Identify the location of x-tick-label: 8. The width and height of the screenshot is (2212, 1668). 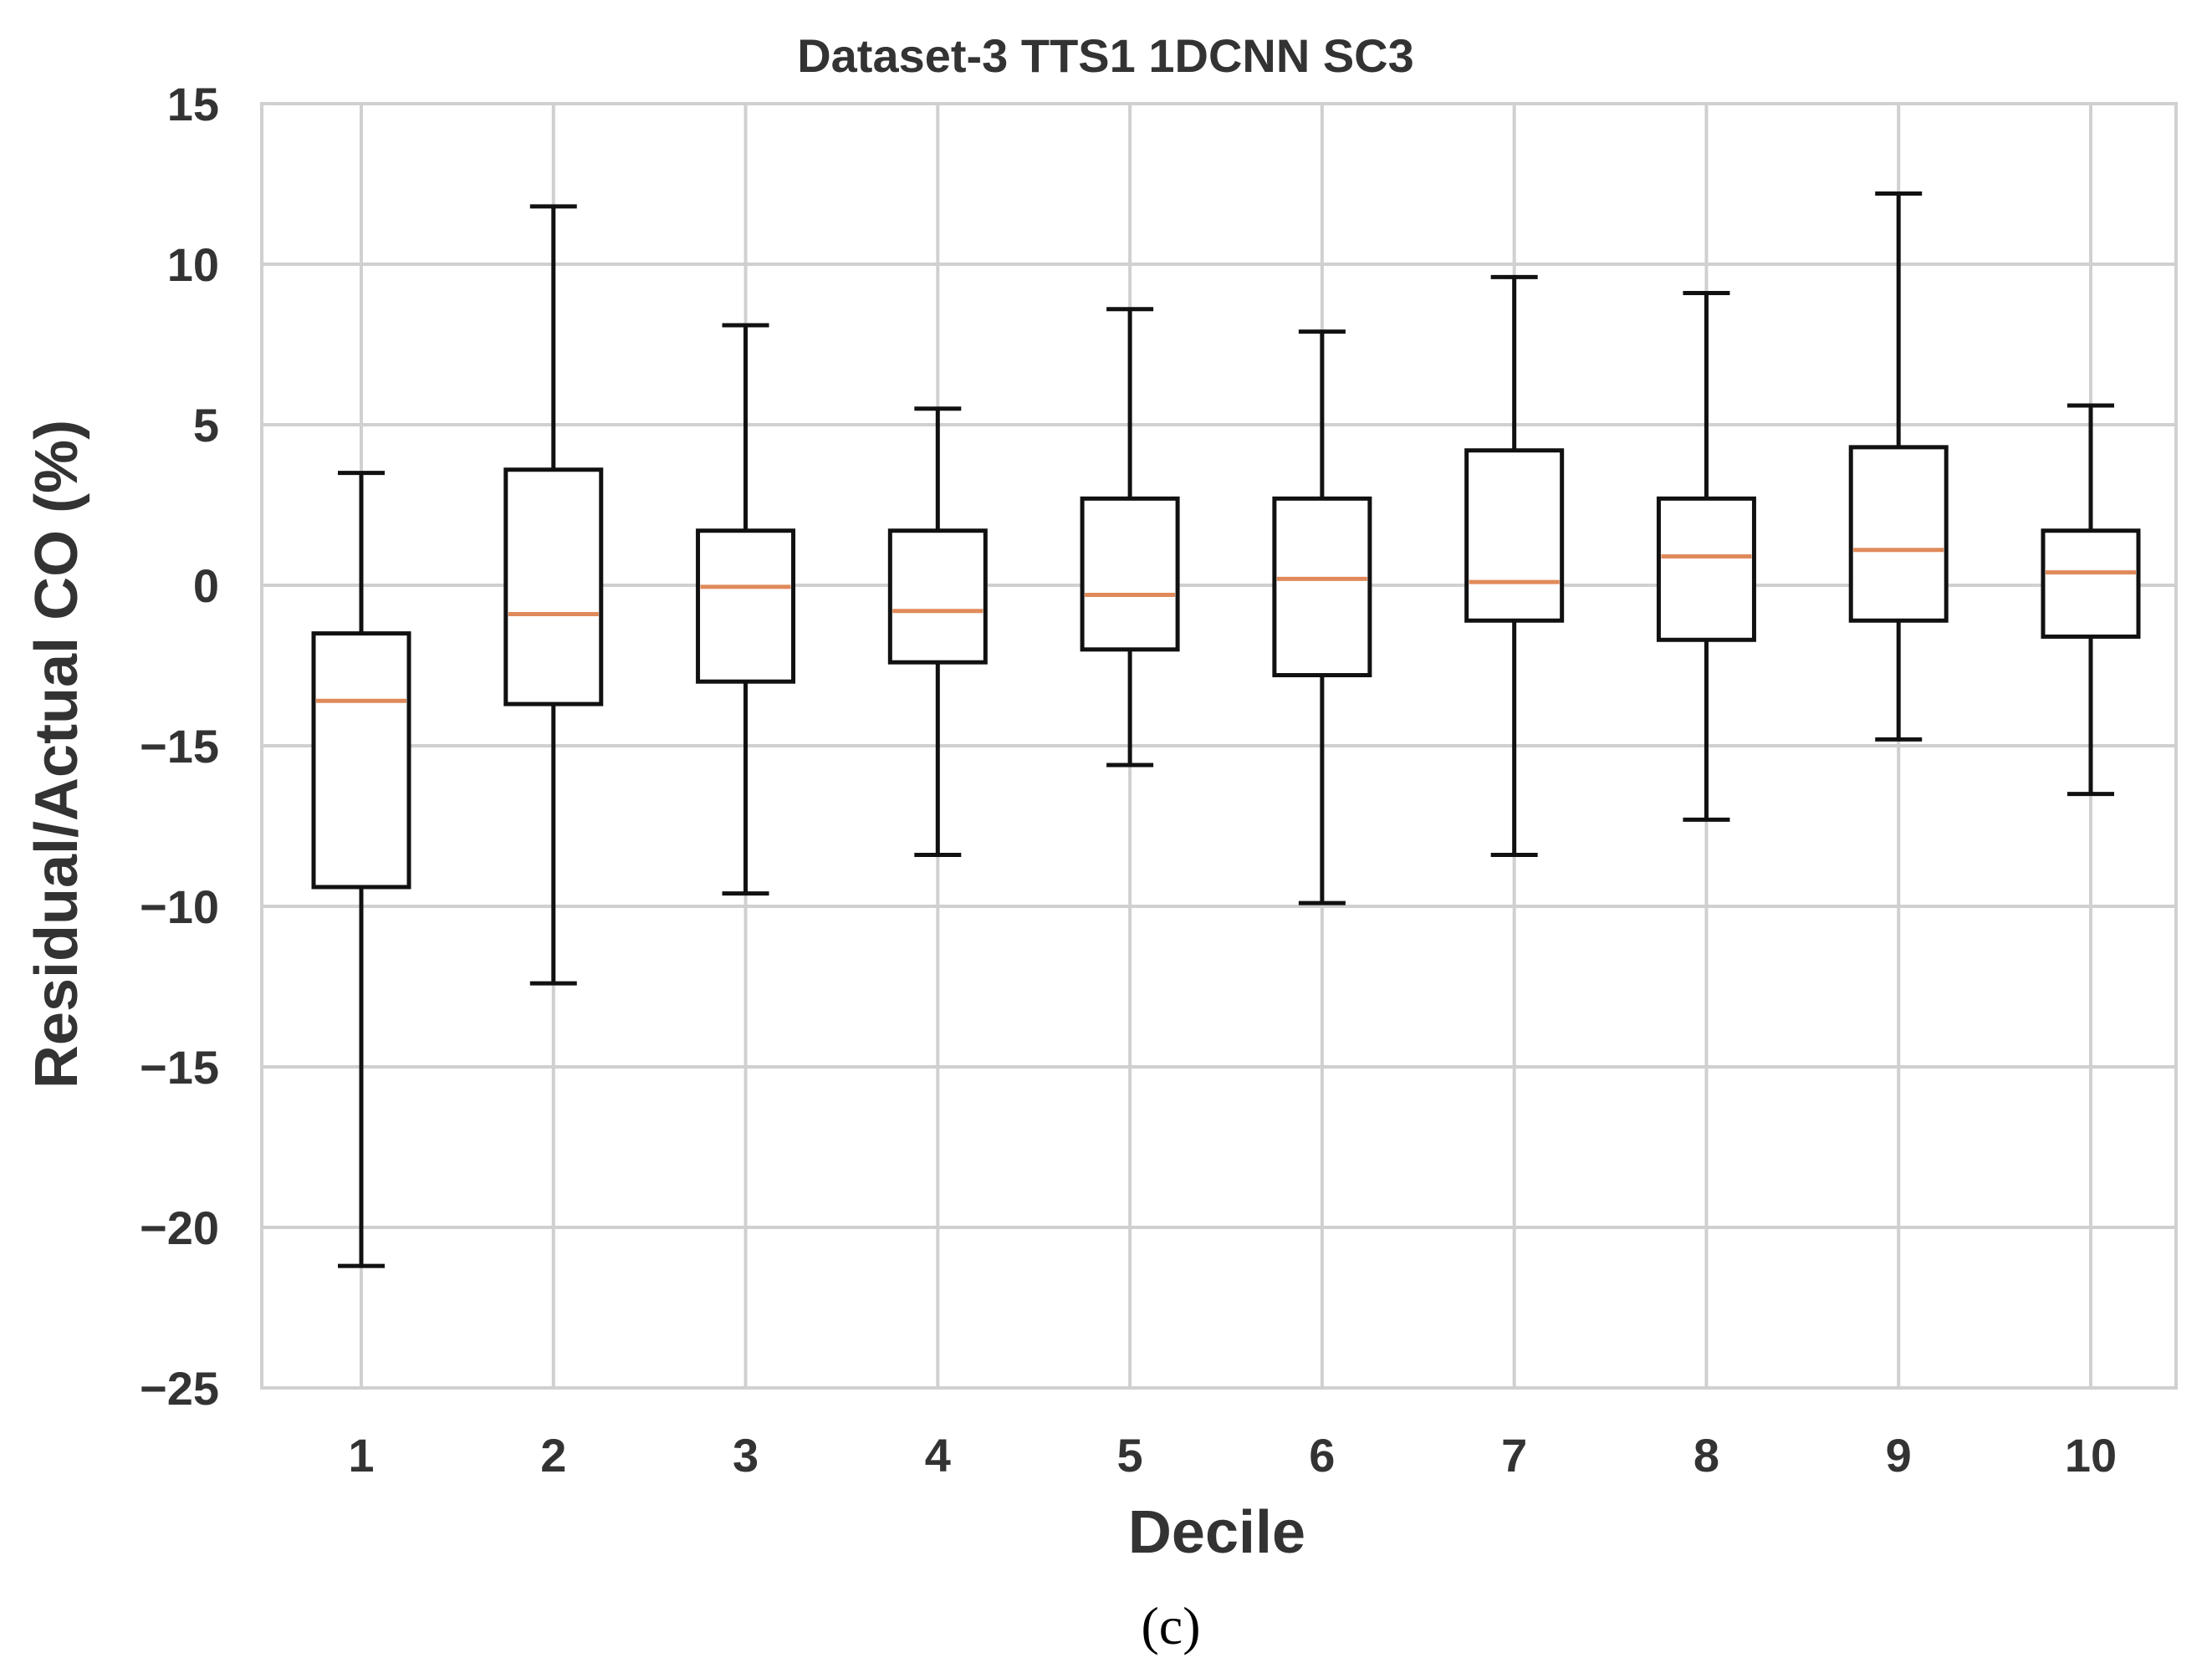
(1706, 1455).